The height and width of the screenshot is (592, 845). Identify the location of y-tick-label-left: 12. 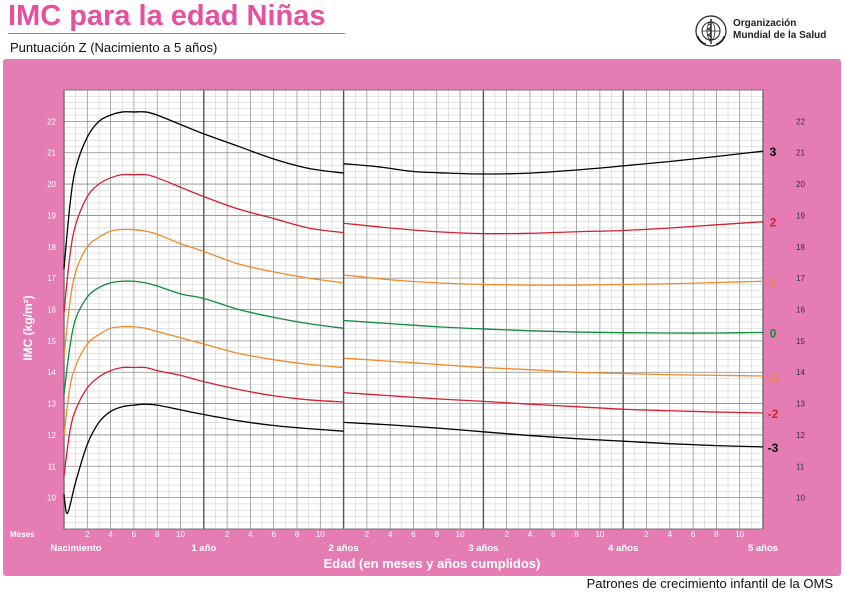
(51, 435).